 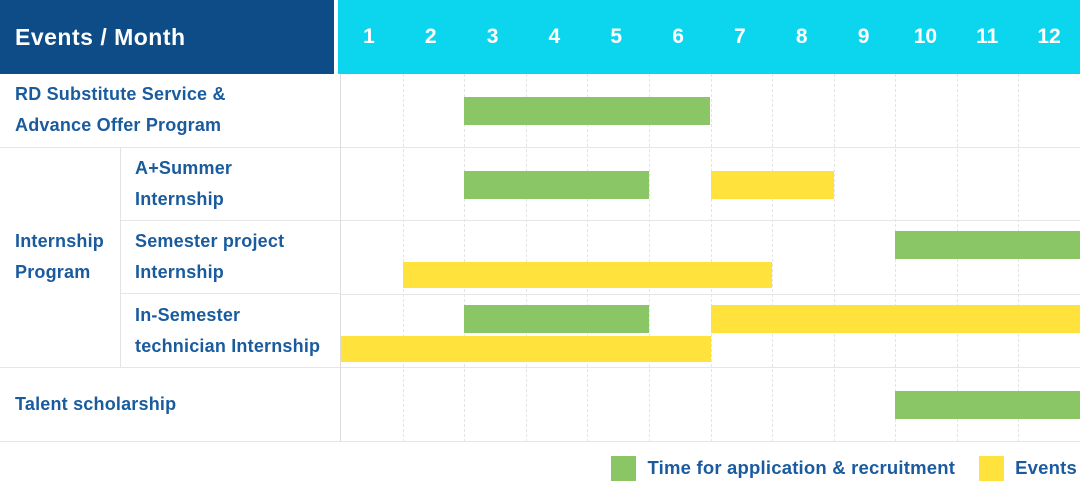 I want to click on row-label-semester-project: Semester project Internship, so click(x=230, y=258).